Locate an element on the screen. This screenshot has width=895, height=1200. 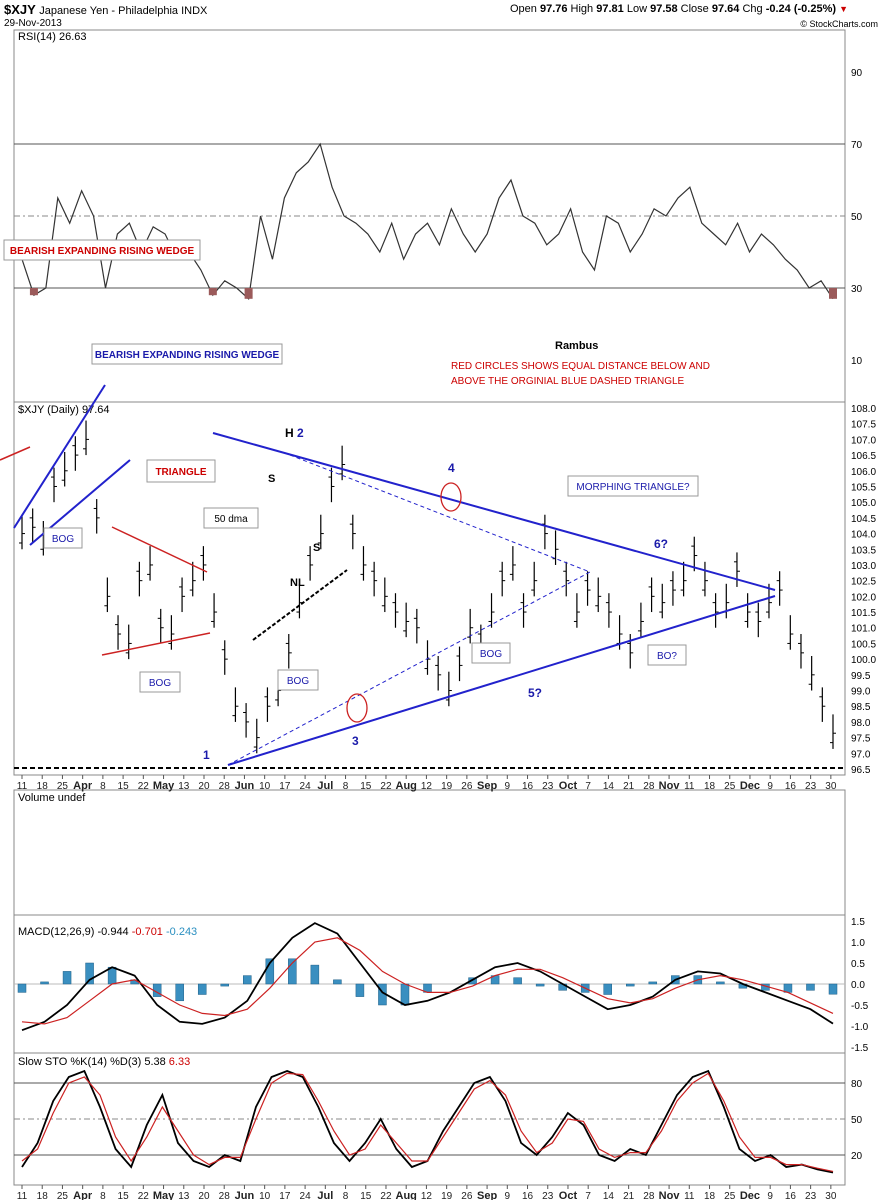
sto-y-tick-20: 20 is located at coordinates (857, 1156).